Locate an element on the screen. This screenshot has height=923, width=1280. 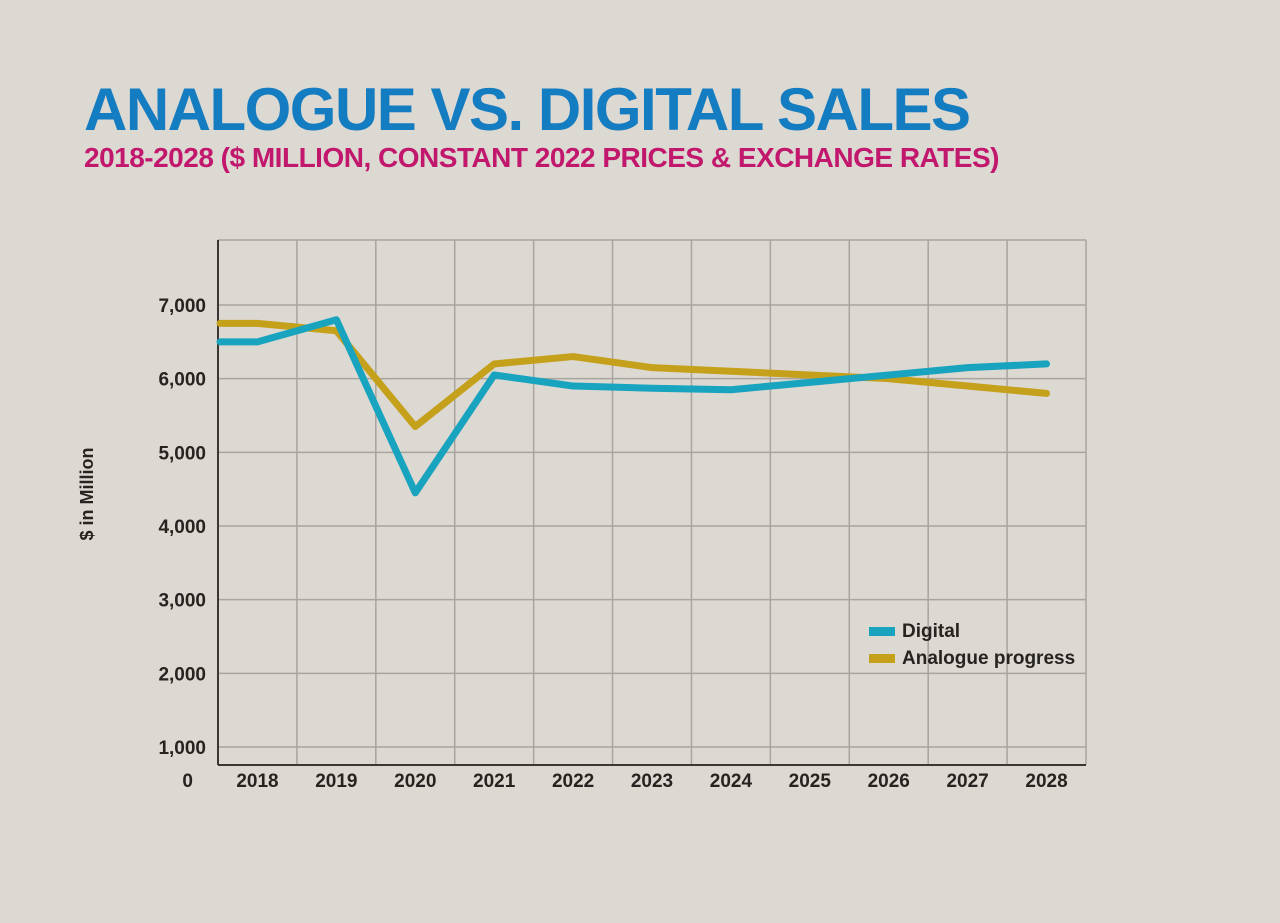
x-tick-label: 2026 is located at coordinates (889, 781).